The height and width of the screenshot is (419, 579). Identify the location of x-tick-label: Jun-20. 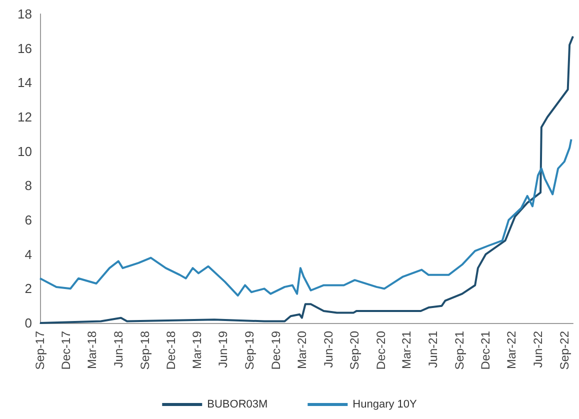
(328, 349).